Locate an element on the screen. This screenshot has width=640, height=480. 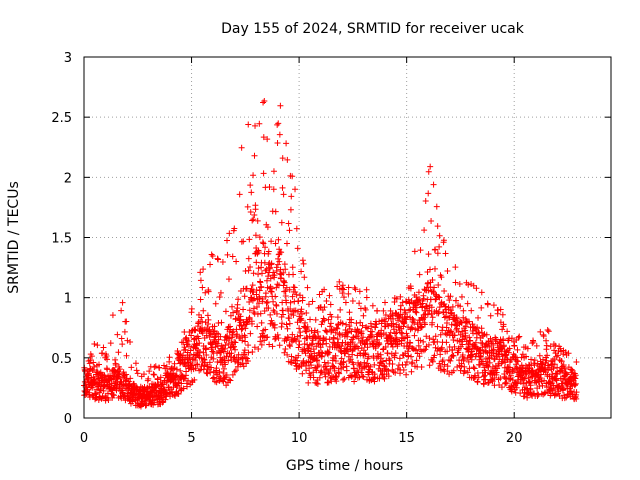
y-tick-label: 1.5 is located at coordinates (61, 239).